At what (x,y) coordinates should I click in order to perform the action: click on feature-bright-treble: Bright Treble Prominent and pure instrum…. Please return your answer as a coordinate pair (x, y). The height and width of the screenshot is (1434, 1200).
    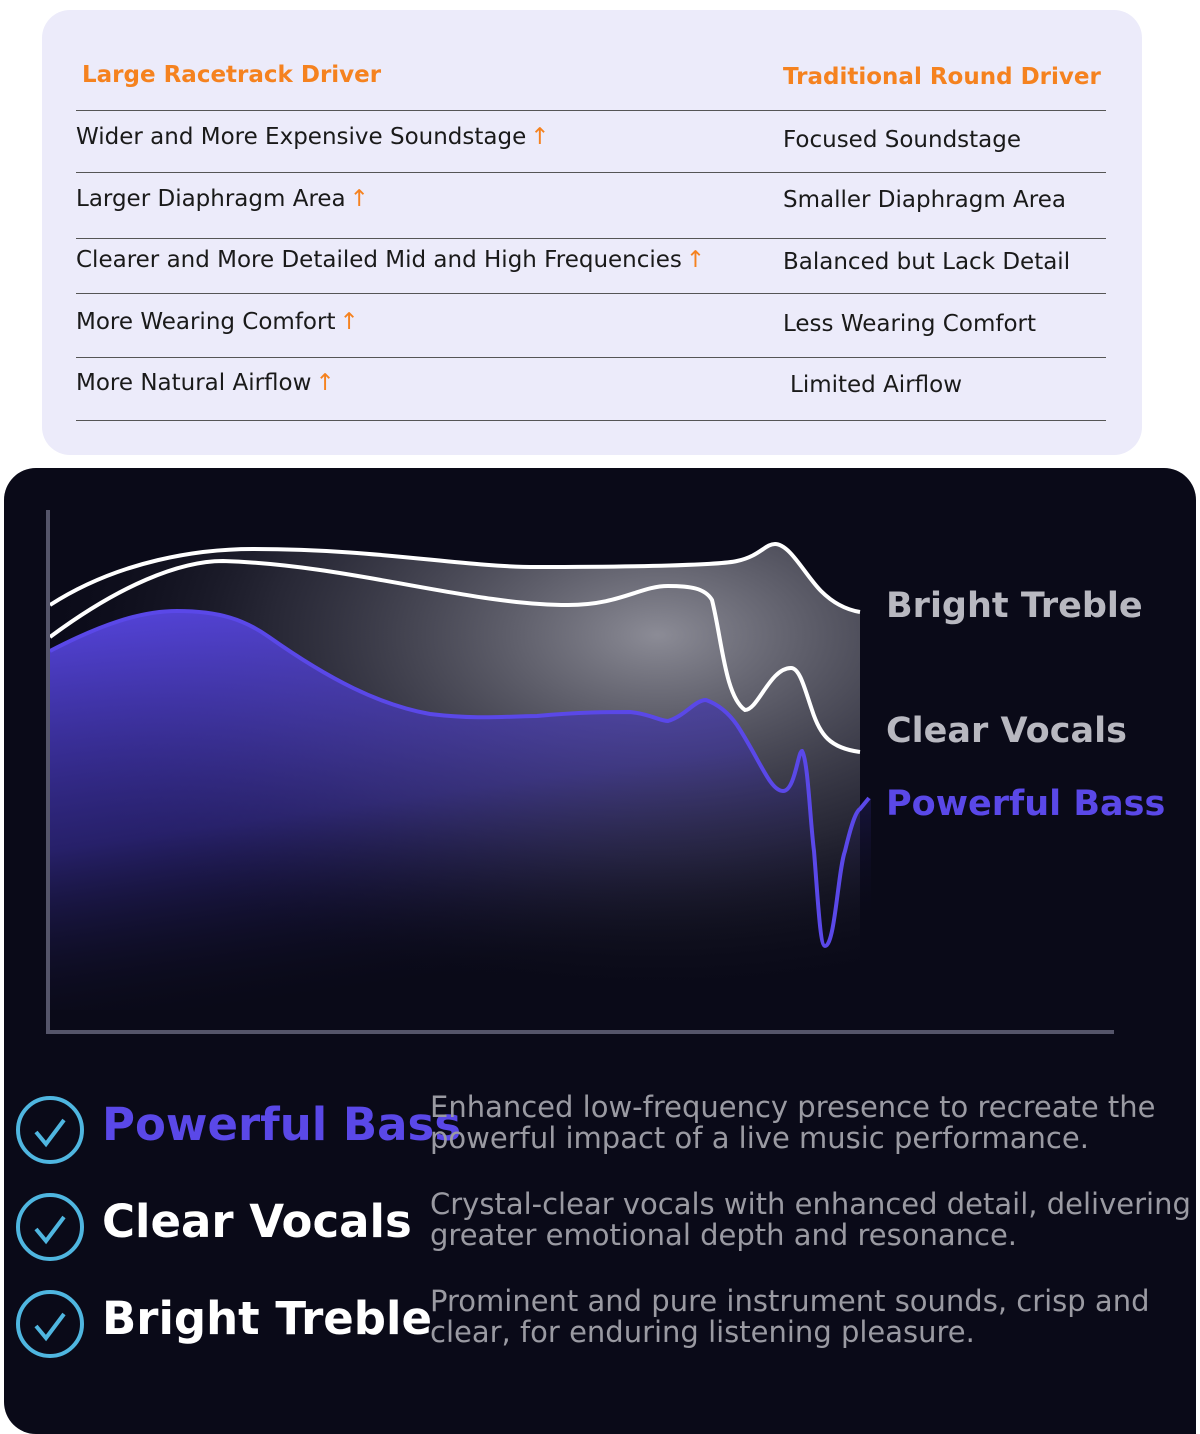
    Looking at the image, I should click on (600, 1325).